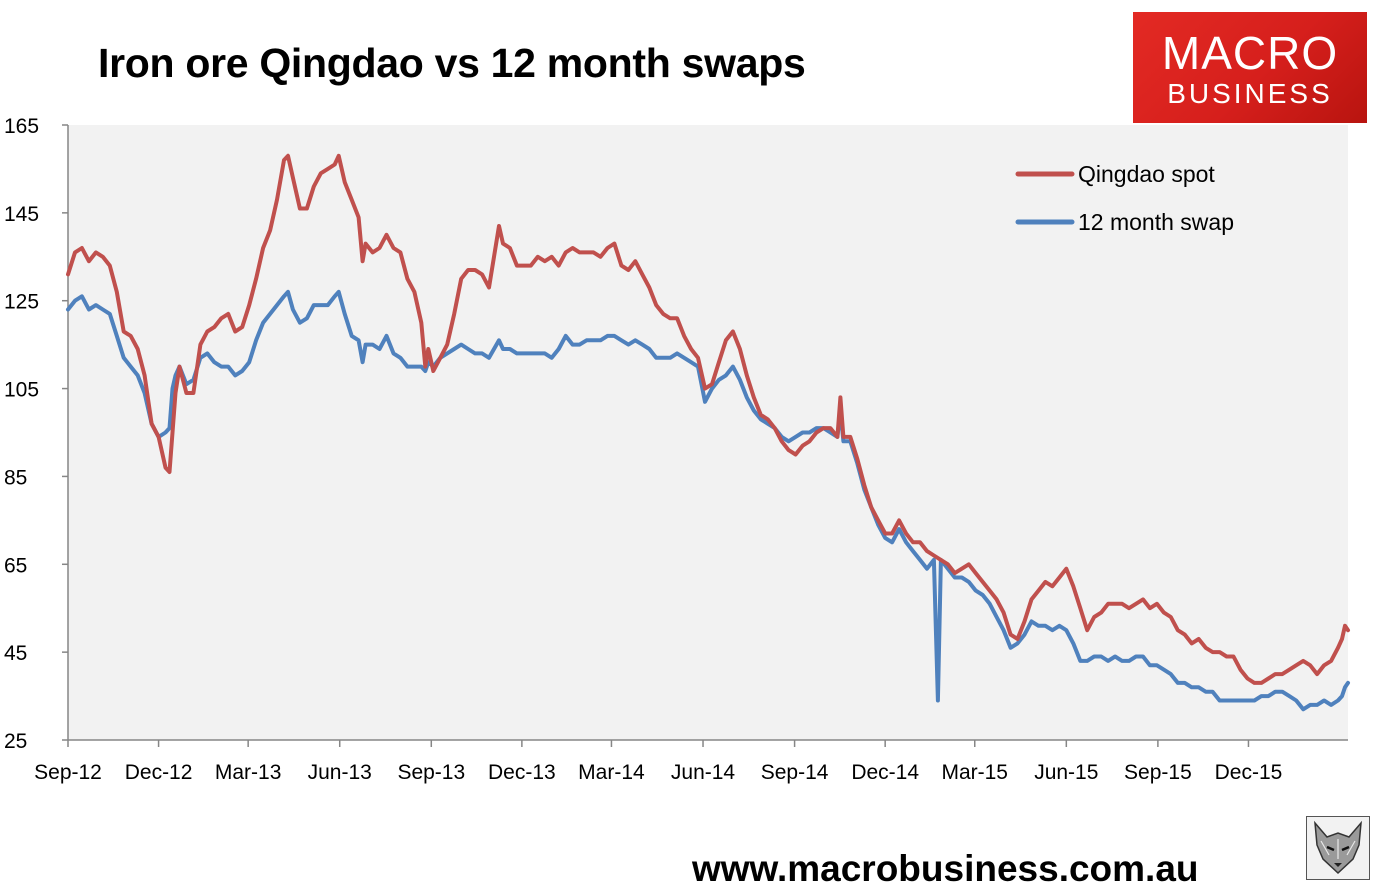 Image resolution: width=1378 pixels, height=890 pixels. Describe the element at coordinates (15, 741) in the screenshot. I see `y-tick-label: 25` at that location.